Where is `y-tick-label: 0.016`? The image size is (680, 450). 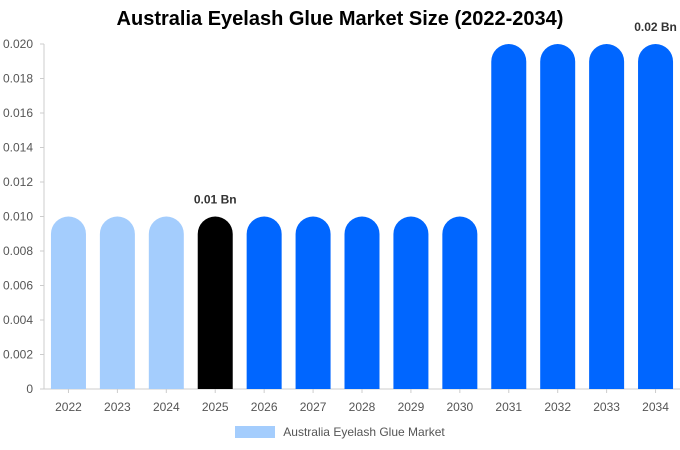
y-tick-label: 0.016 is located at coordinates (18, 113).